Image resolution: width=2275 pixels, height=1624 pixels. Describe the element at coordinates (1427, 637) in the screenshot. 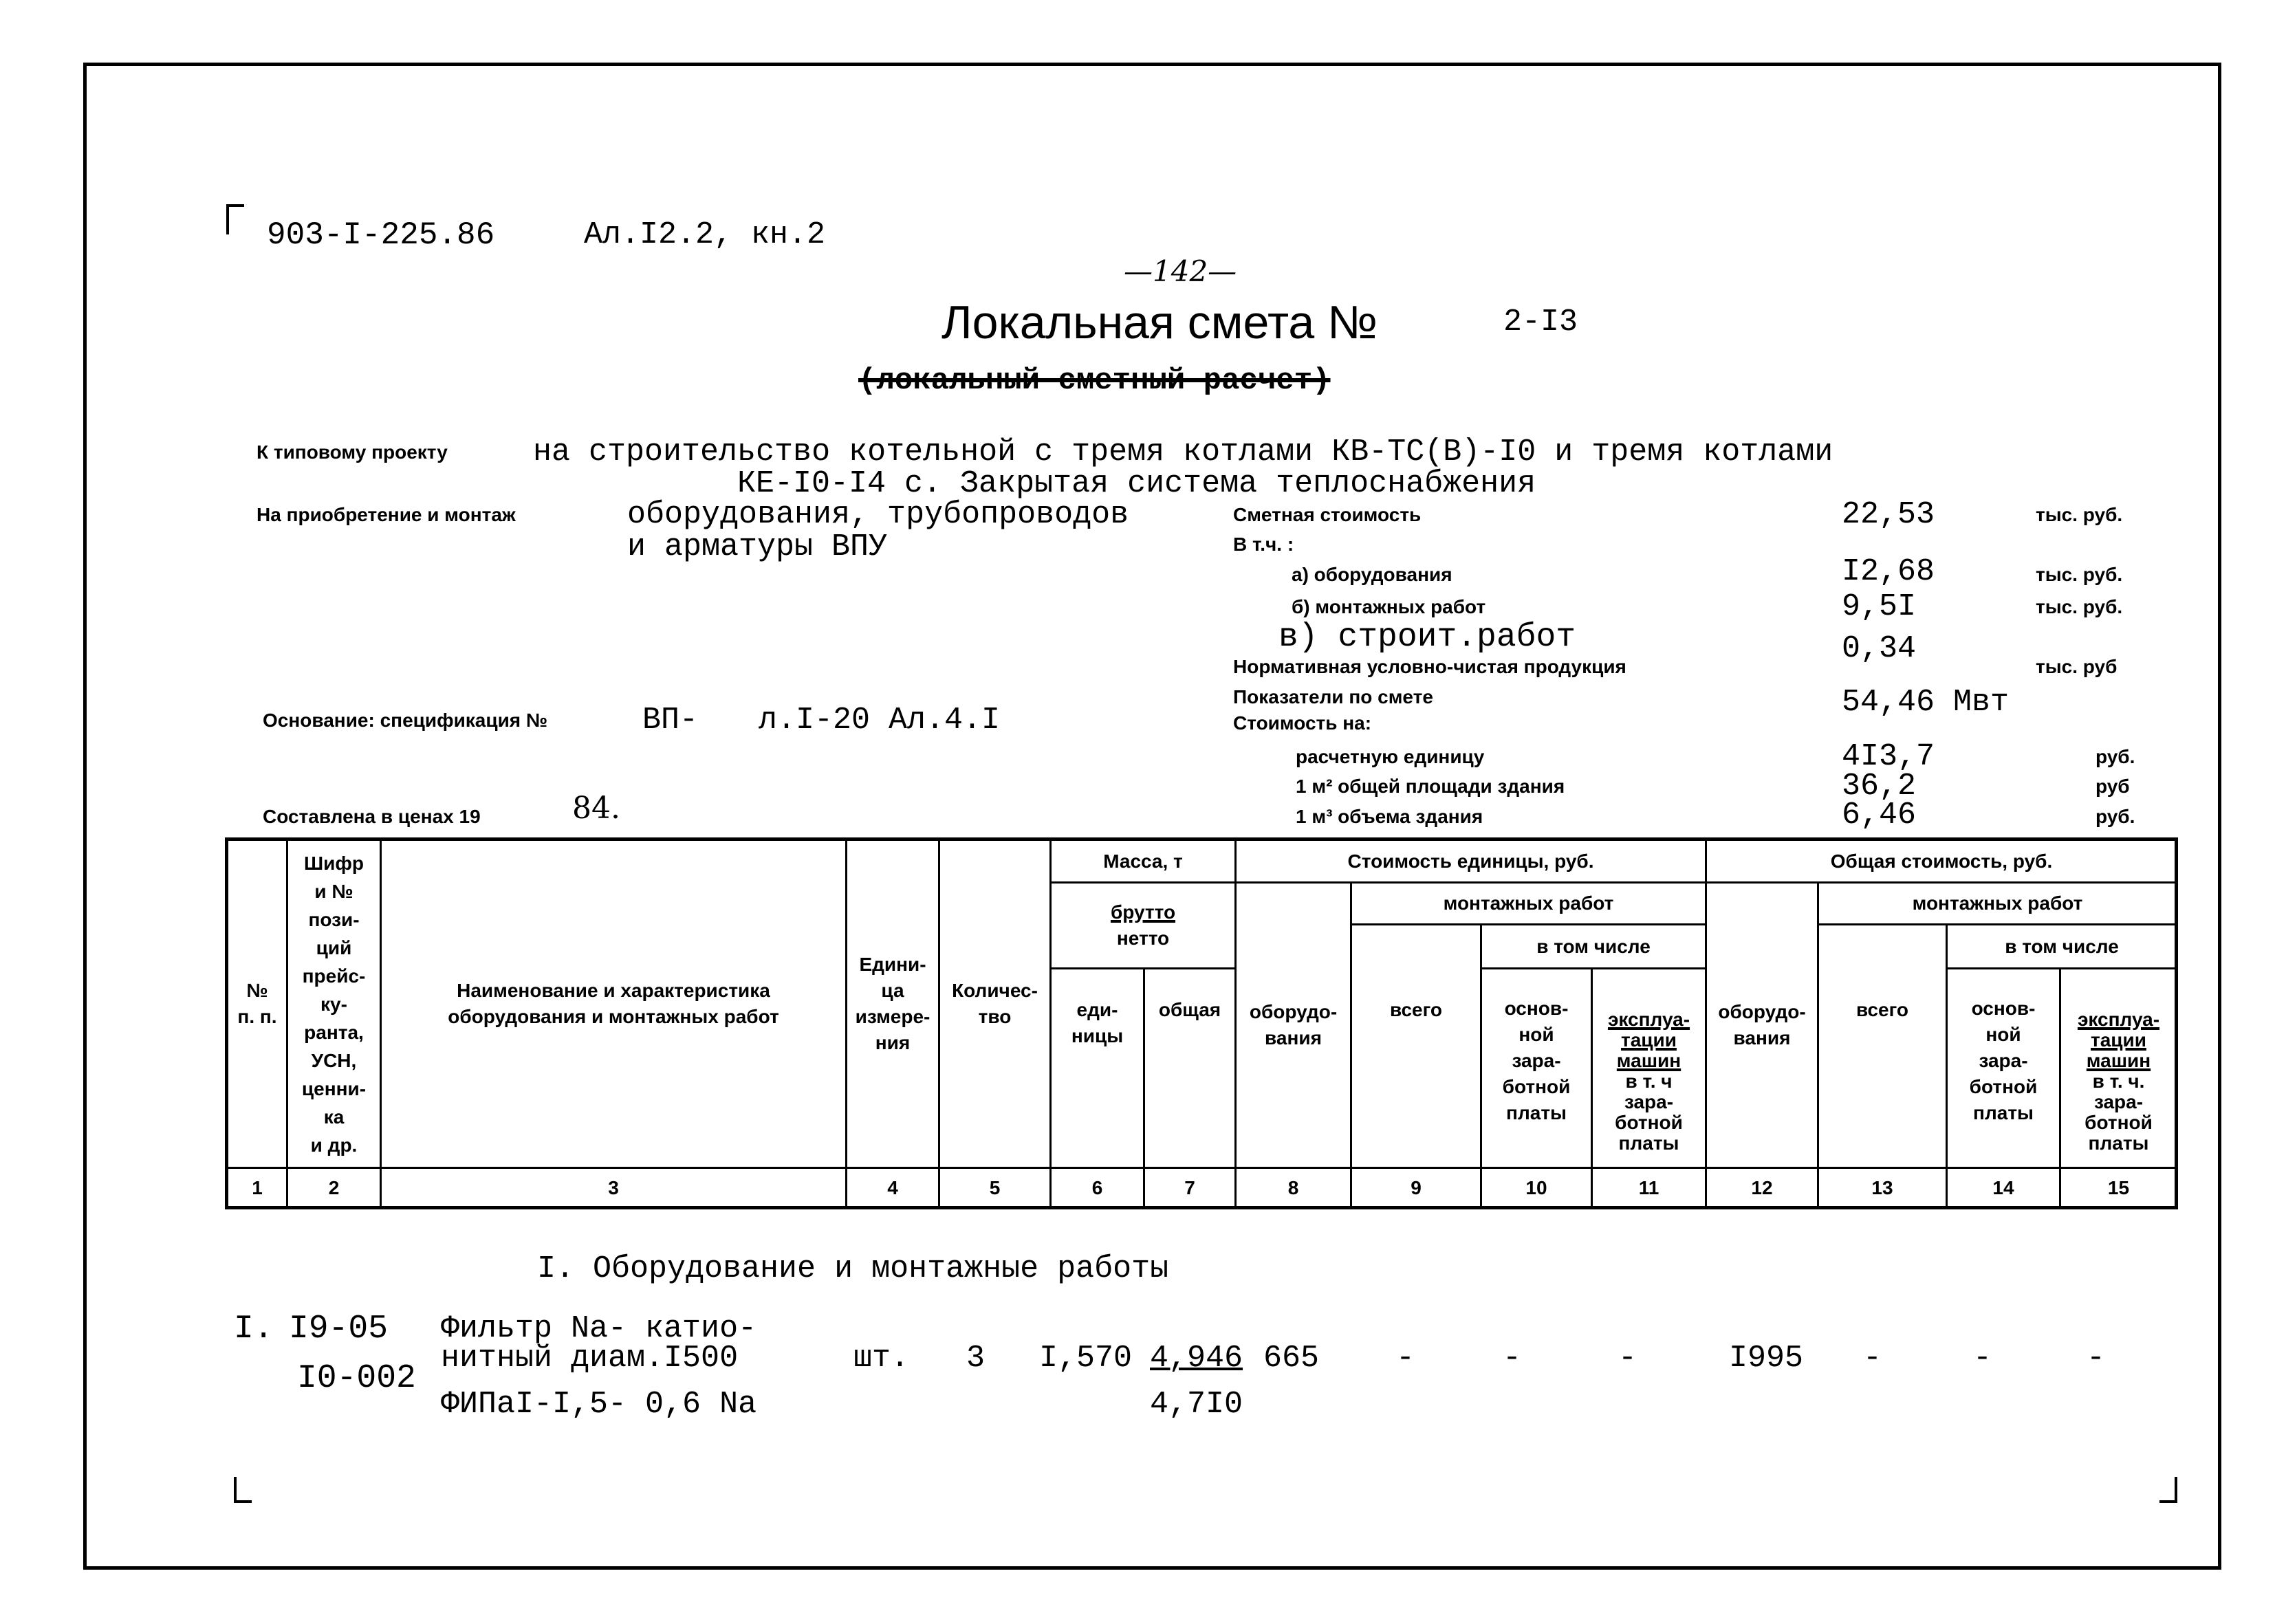

I see `construction-label: в) строит.работ` at that location.